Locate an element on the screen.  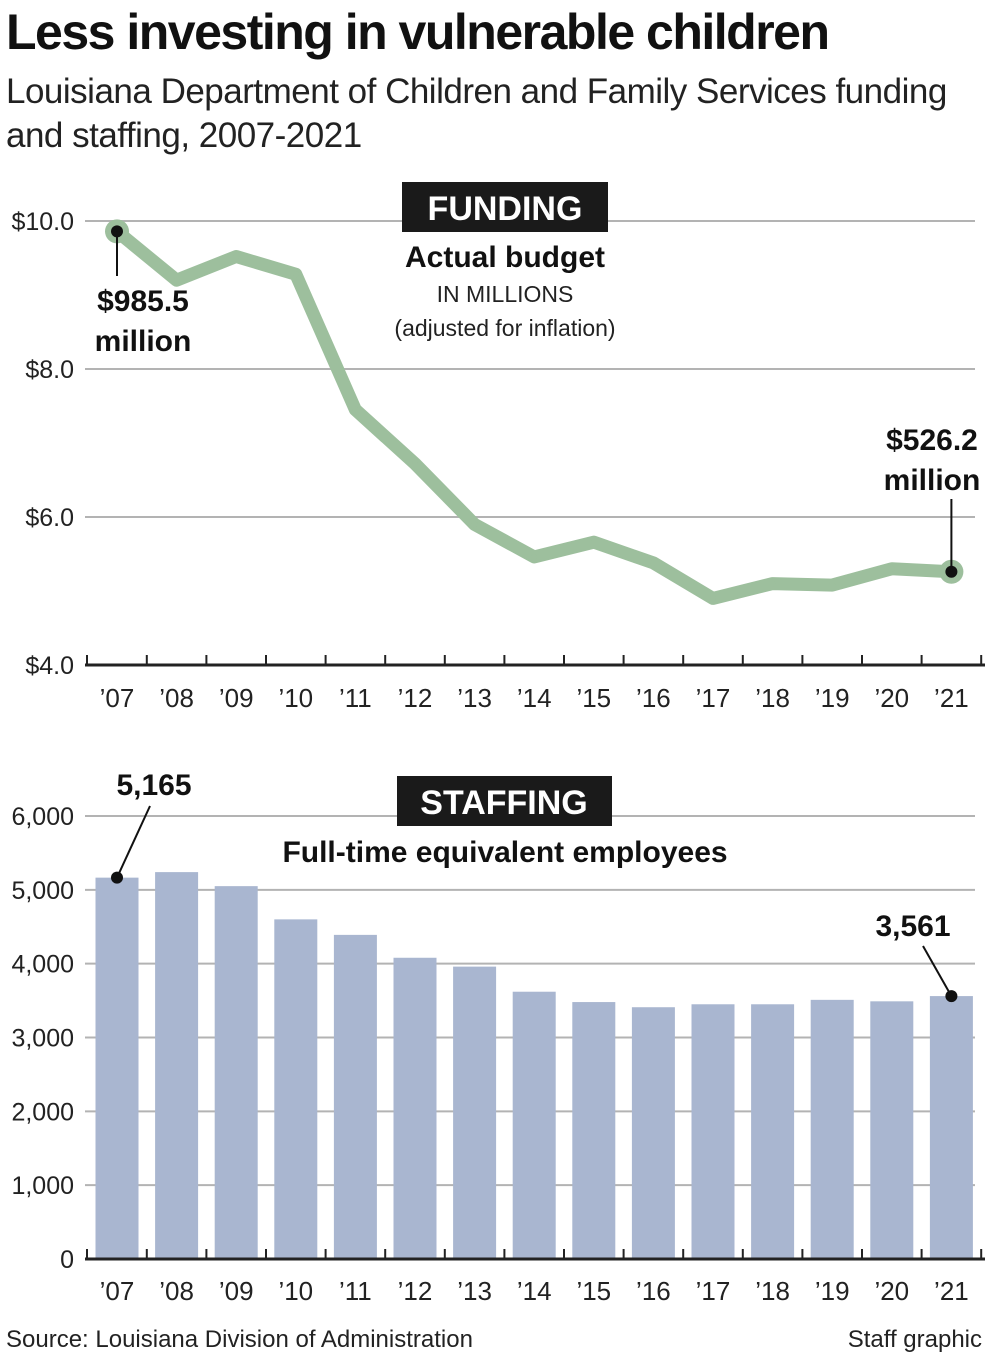
staffing-start-value: 5,165 is located at coordinates (153, 785).